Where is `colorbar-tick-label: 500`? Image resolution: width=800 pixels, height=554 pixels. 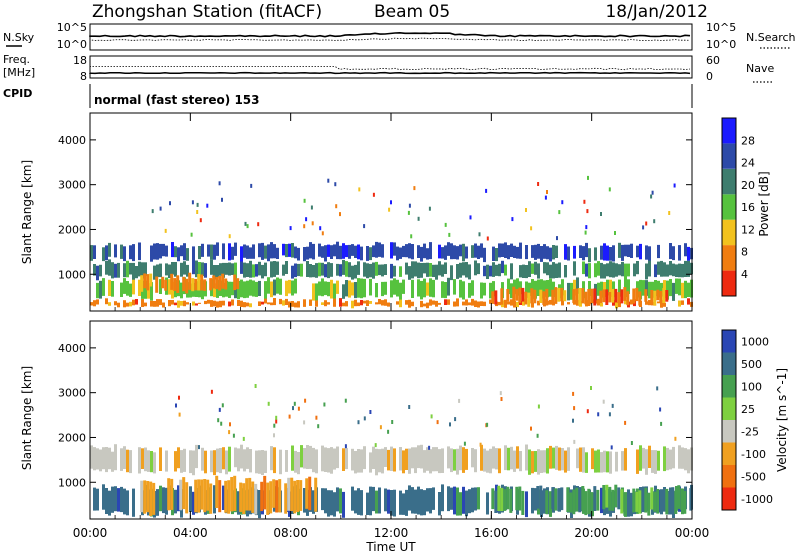
colorbar-tick-label: 500 is located at coordinates (751, 364).